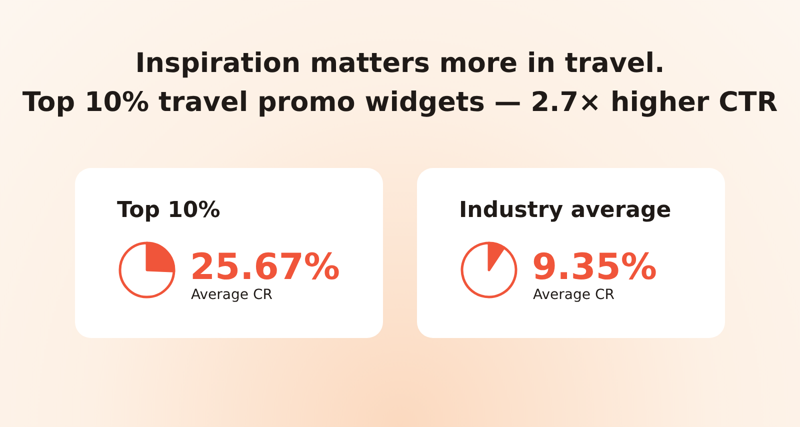  What do you see at coordinates (265, 267) in the screenshot?
I see `data-label: 25.67%` at bounding box center [265, 267].